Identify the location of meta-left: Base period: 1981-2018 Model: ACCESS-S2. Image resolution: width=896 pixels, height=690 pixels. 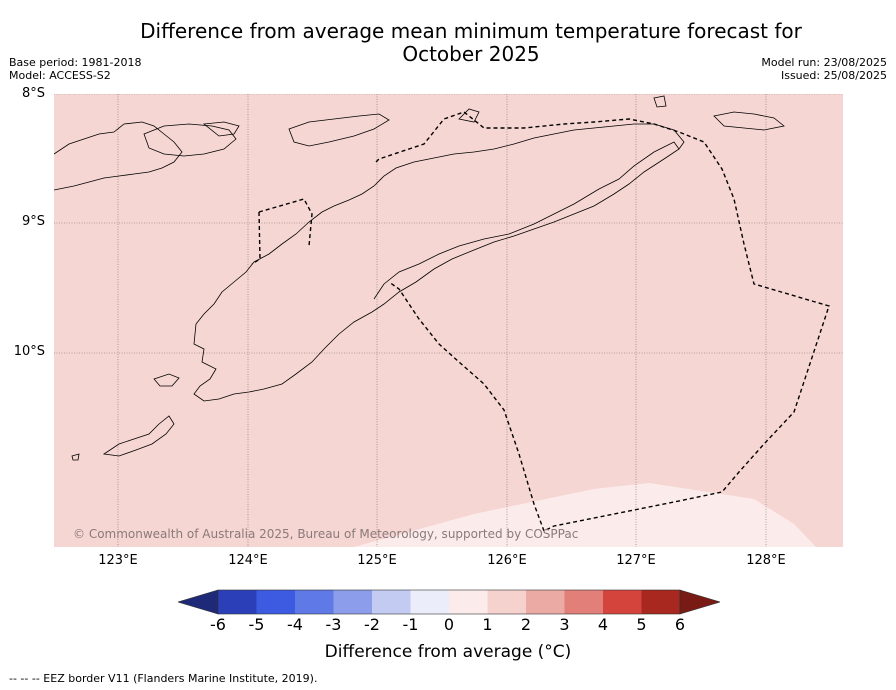
(75, 69).